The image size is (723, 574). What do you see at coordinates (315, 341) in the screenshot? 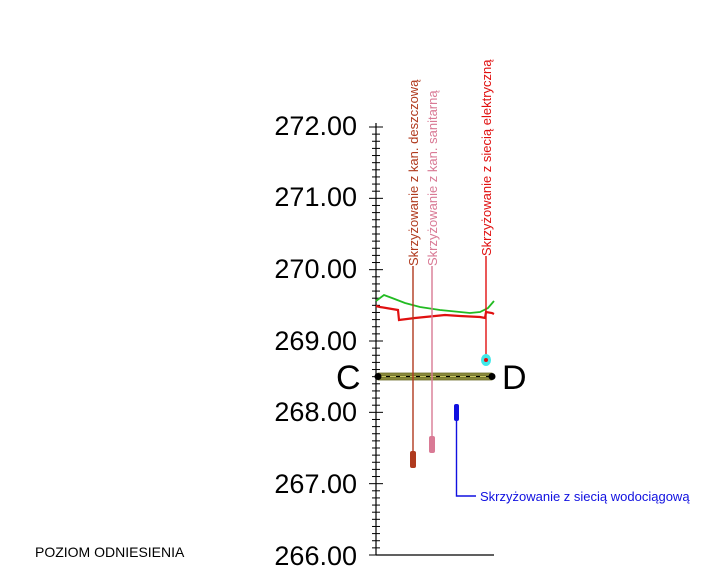
I see `elev-label-269: 269.00` at bounding box center [315, 341].